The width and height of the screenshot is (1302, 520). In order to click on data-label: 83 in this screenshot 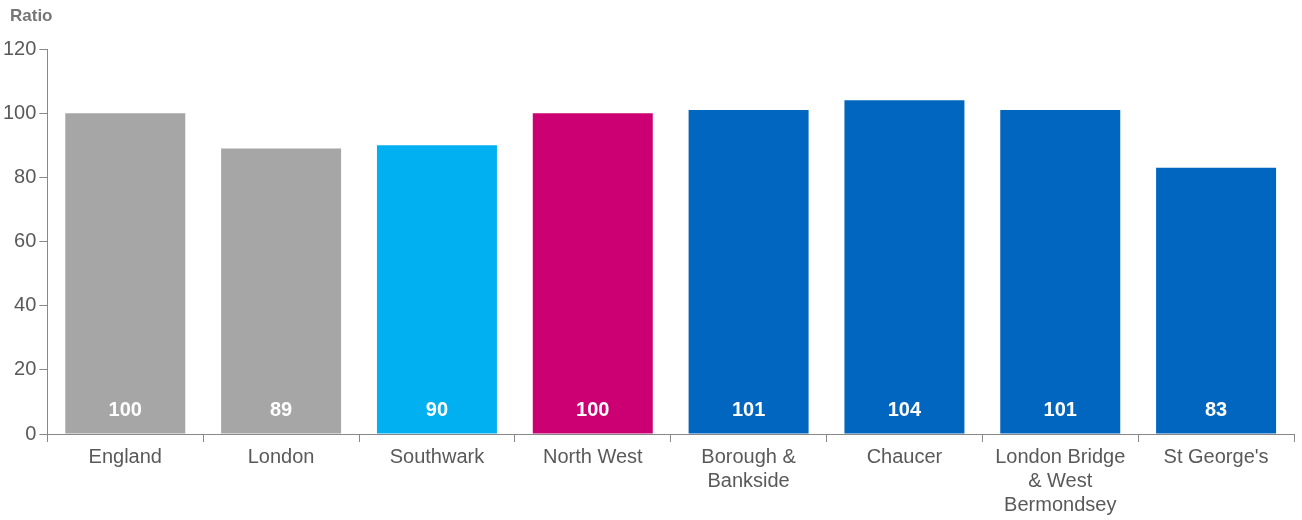, I will do `click(1216, 408)`.